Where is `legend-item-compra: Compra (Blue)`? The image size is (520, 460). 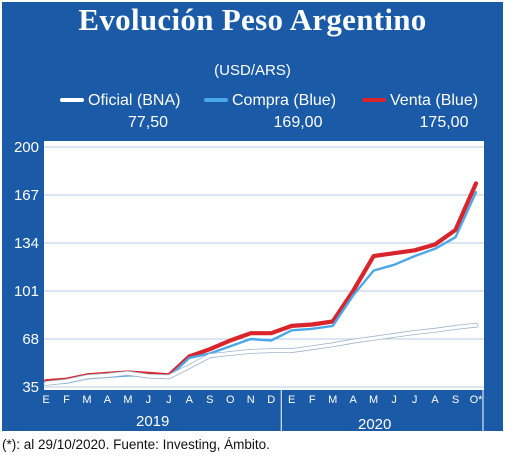
legend-item-compra: Compra (Blue) is located at coordinates (270, 101).